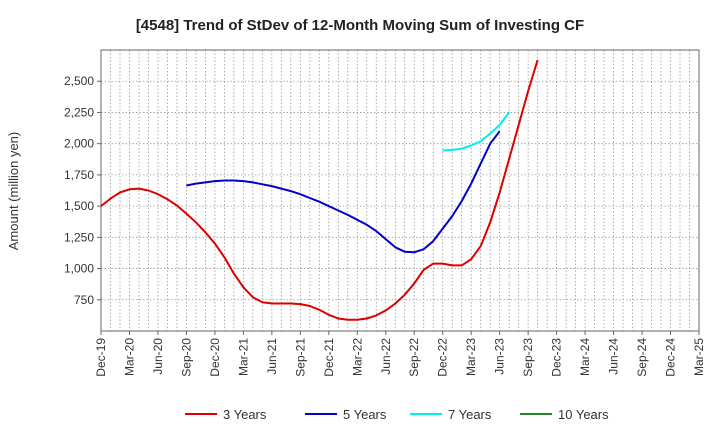  What do you see at coordinates (357, 357) in the screenshot?
I see `x-tick-label: Mar-22` at bounding box center [357, 357].